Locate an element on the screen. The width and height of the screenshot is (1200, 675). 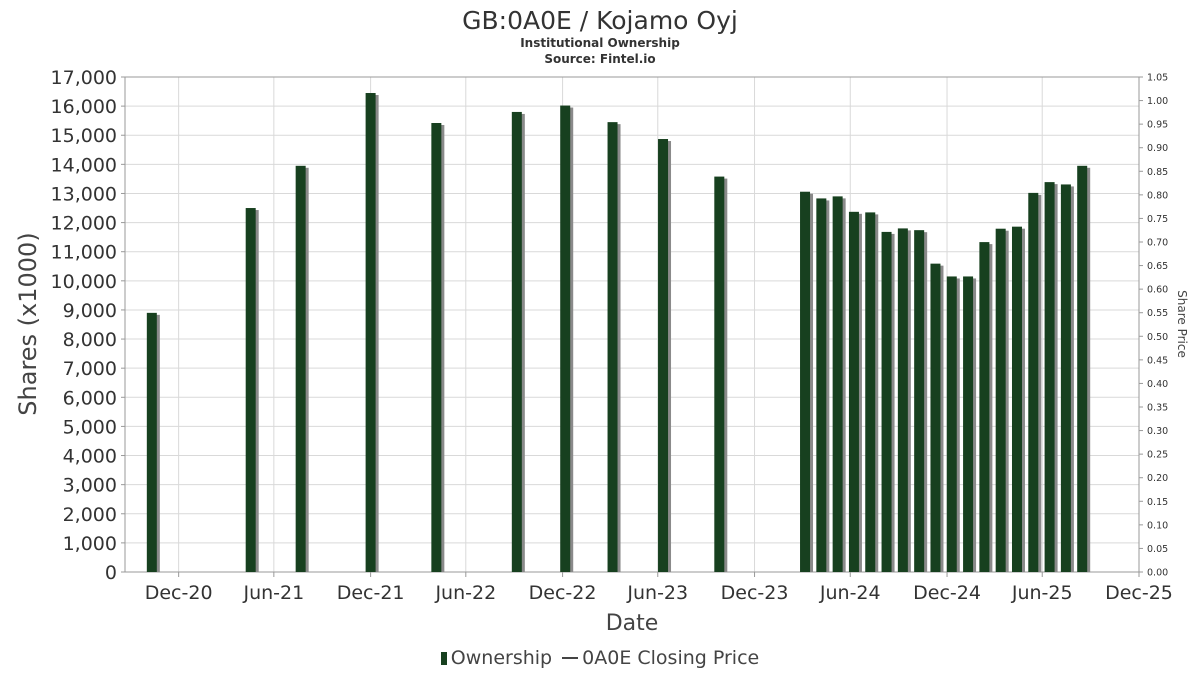
y2-tick-label: 0.25 is located at coordinates (1157, 455).